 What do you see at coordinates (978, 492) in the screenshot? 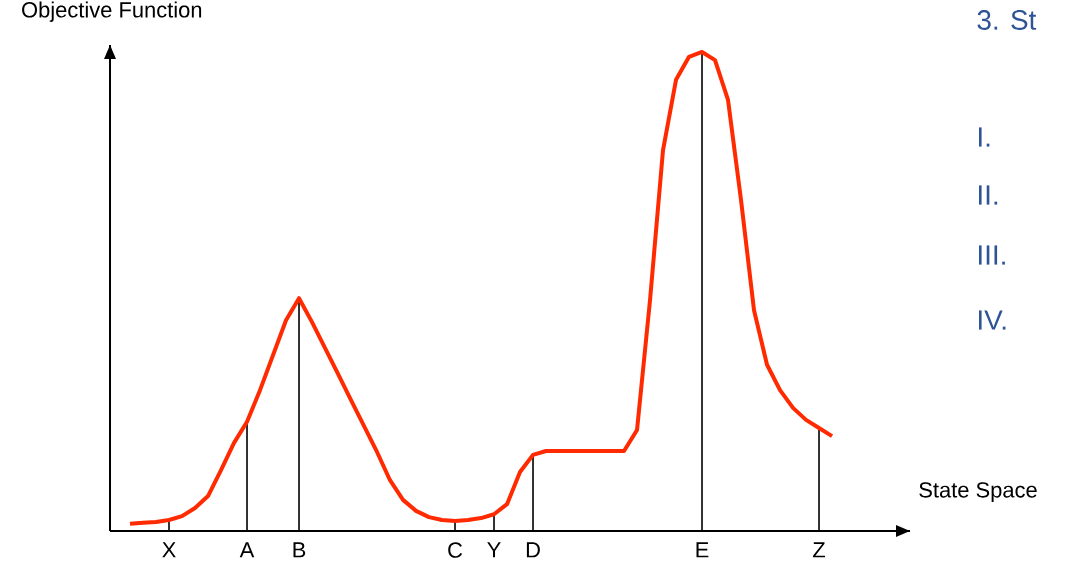
I see `x-axis-title: State Space` at bounding box center [978, 492].